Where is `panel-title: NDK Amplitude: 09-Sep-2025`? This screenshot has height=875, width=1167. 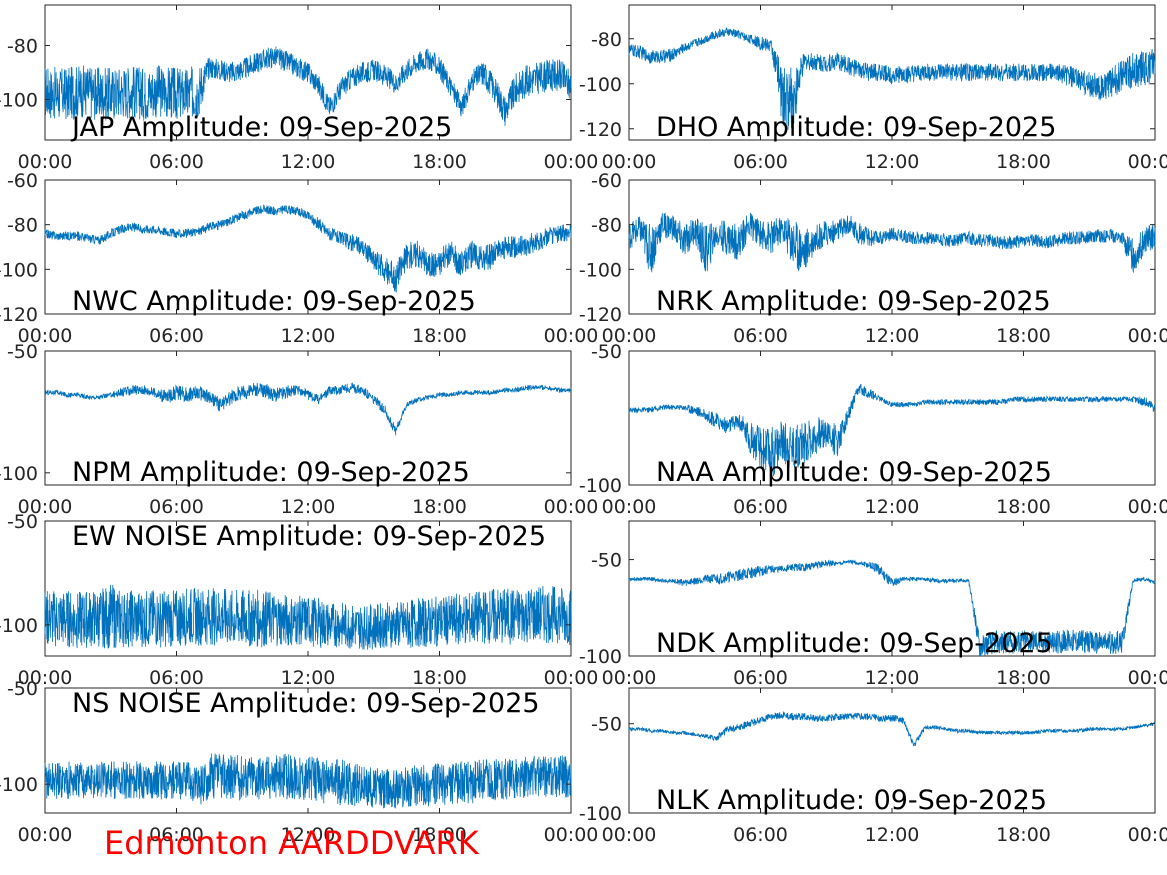
panel-title: NDK Amplitude: 09-Sep-2025 is located at coordinates (854, 643).